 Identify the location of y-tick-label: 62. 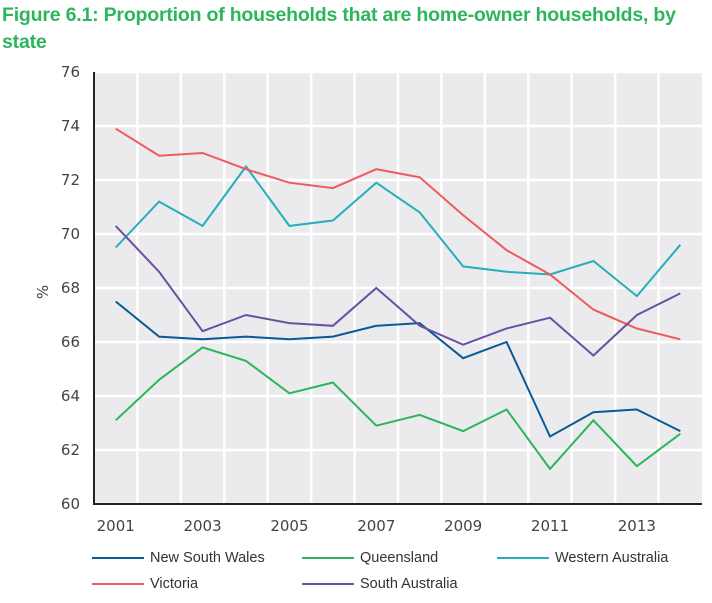
(70, 450).